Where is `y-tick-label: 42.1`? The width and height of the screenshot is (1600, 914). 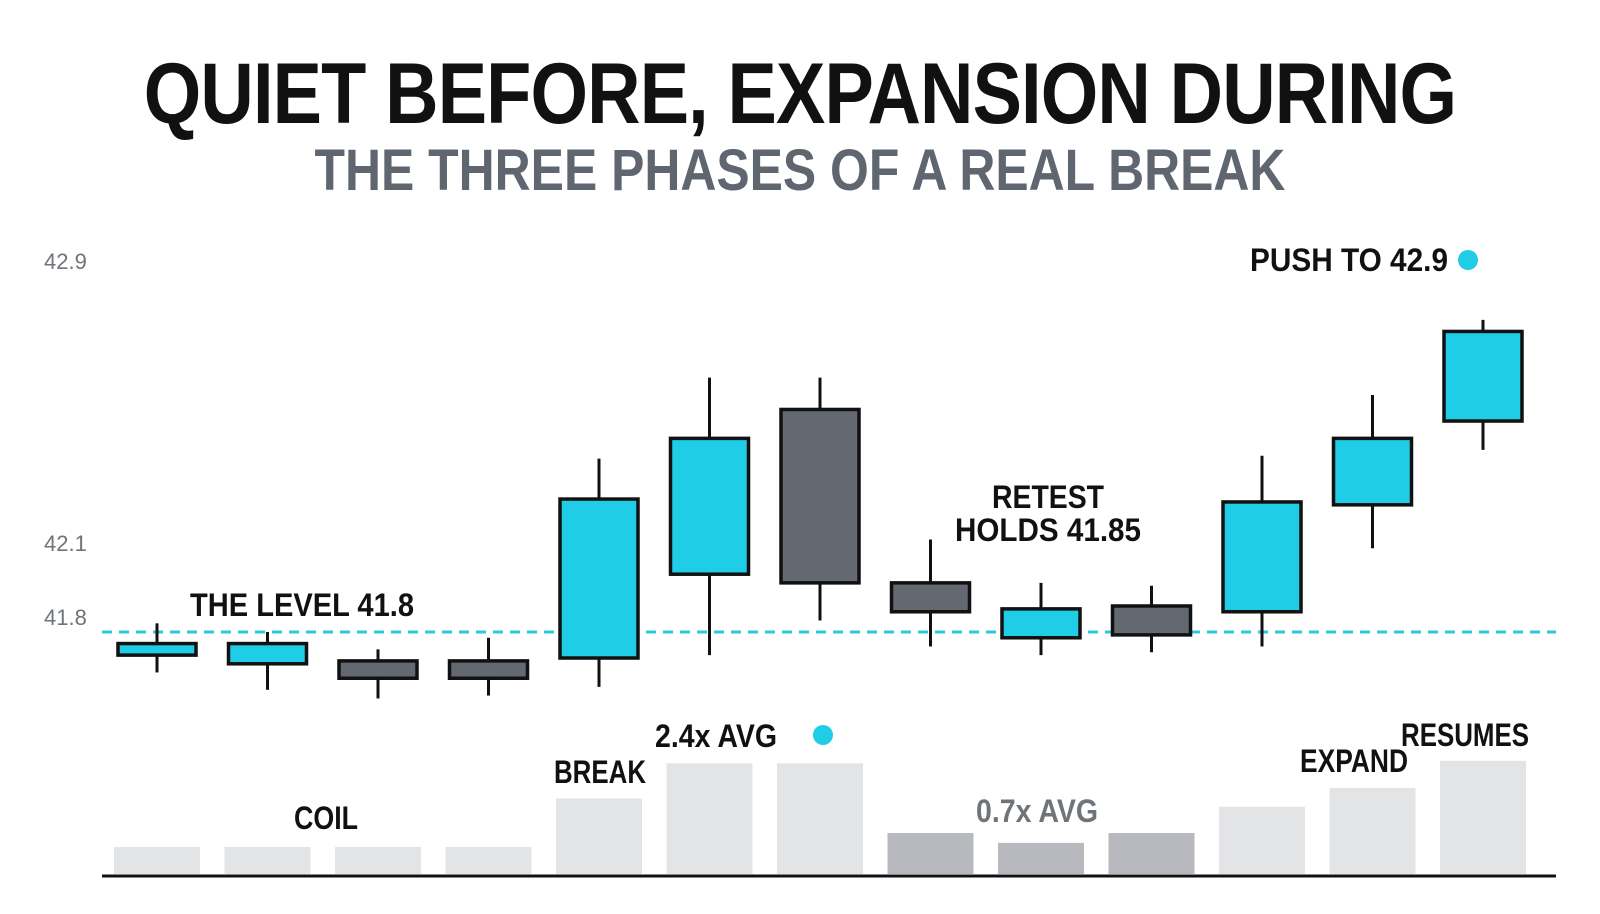 y-tick-label: 42.1 is located at coordinates (65, 543).